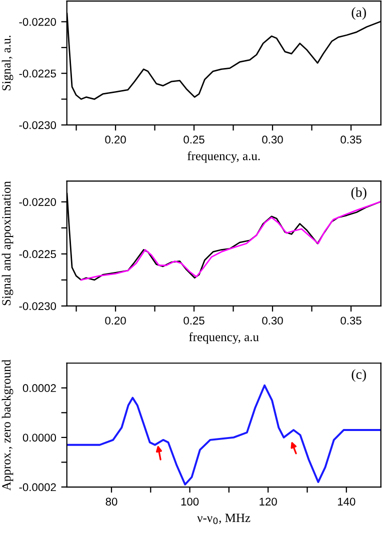 This screenshot has height=534, width=382. Describe the element at coordinates (8, 243) in the screenshot. I see `y-axis-title: Signal and appoximation` at that location.